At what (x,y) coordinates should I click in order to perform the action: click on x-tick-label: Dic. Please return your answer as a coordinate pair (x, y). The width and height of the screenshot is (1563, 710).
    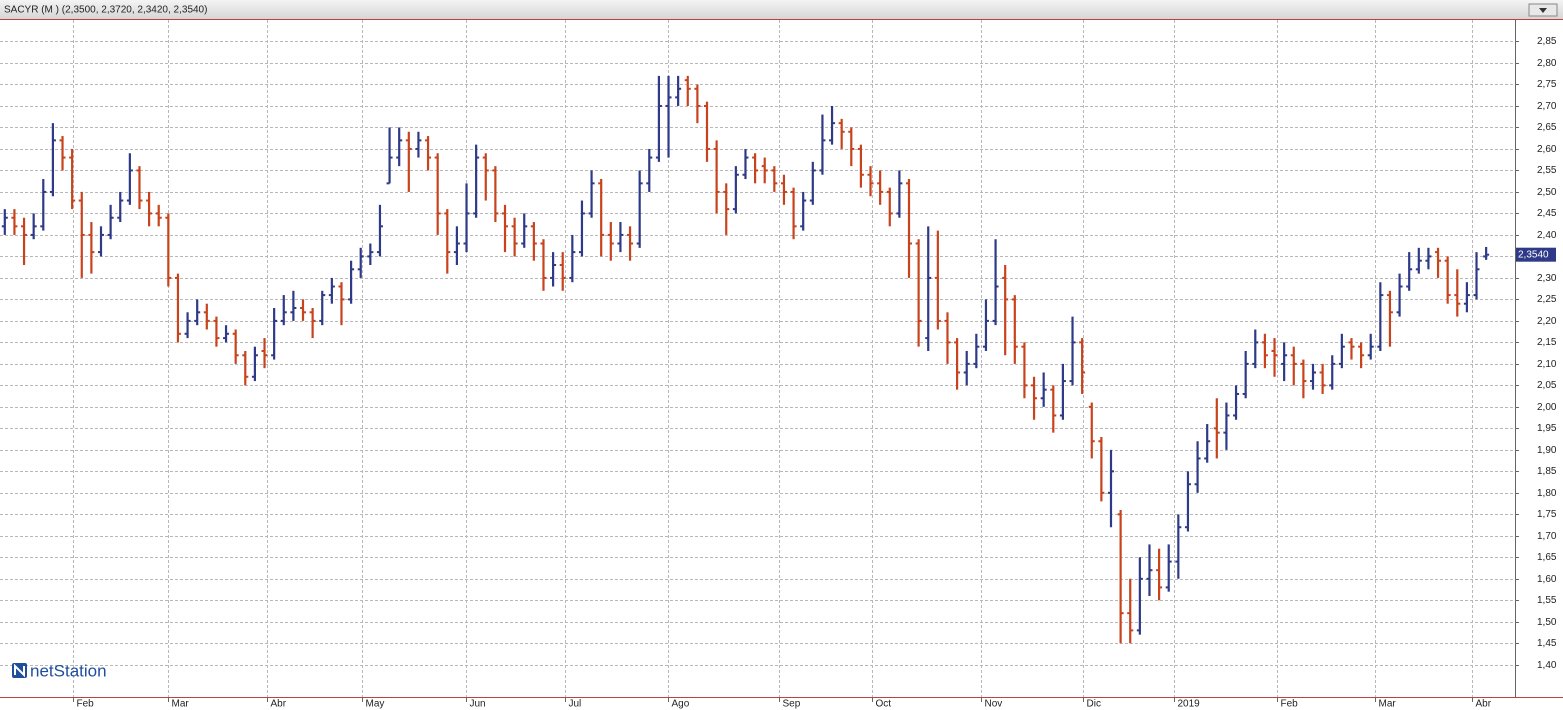
    Looking at the image, I should click on (1094, 704).